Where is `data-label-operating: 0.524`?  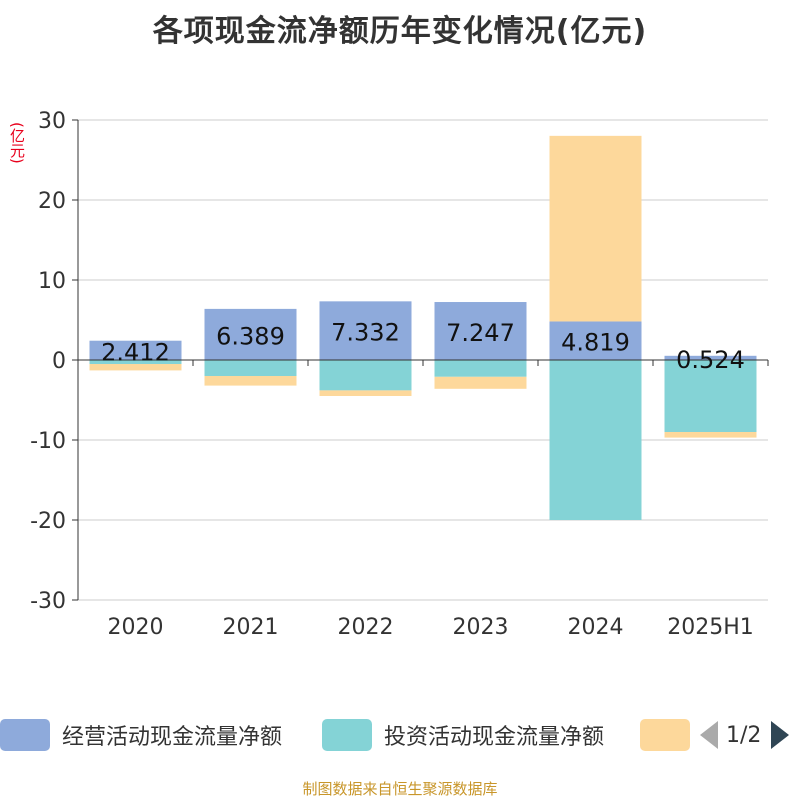
data-label-operating: 0.524 is located at coordinates (710, 360).